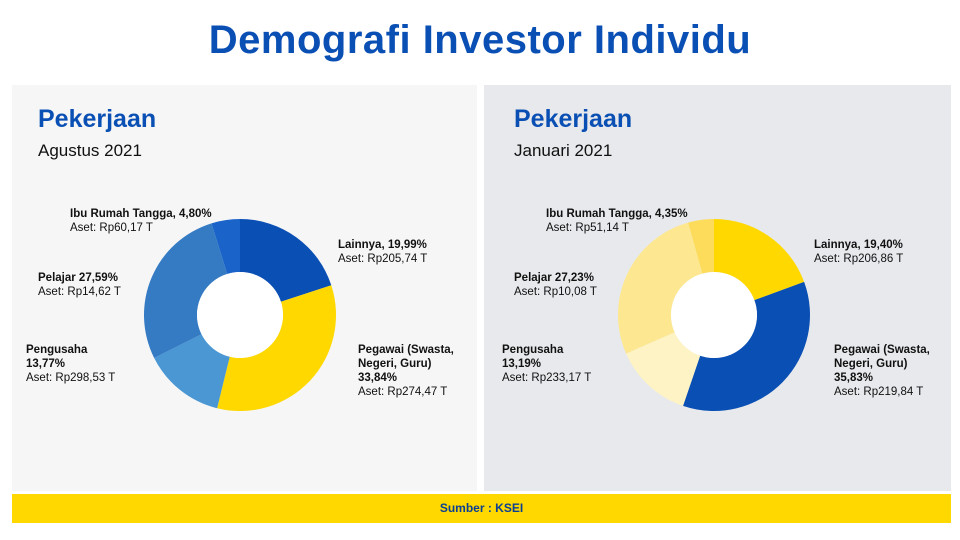  I want to click on slice-name: Ibu Rumah Tangga, 4,35%, so click(617, 214).